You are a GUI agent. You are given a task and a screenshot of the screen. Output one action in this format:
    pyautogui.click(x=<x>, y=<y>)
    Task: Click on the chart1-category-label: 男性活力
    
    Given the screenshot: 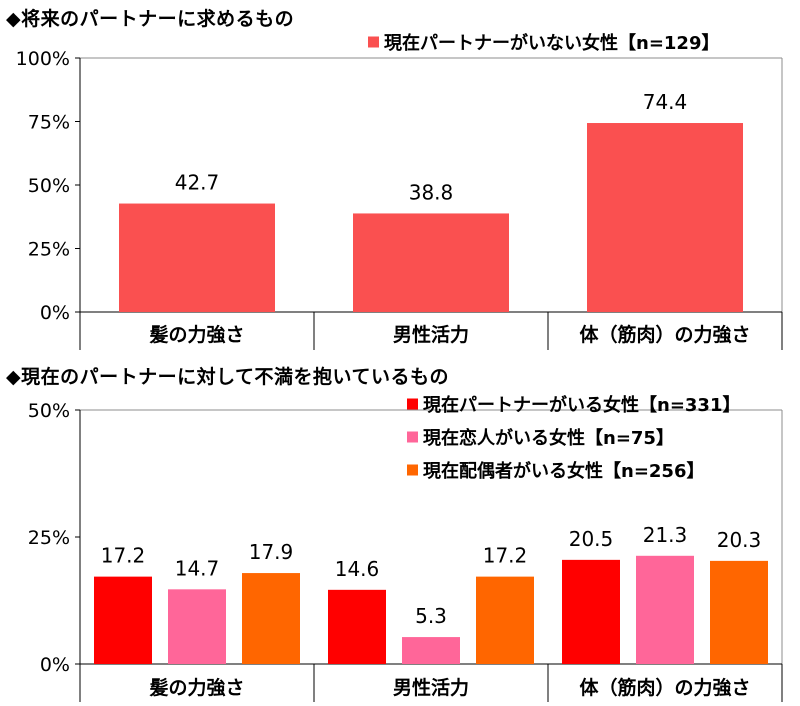 What is the action you would take?
    pyautogui.click(x=431, y=334)
    